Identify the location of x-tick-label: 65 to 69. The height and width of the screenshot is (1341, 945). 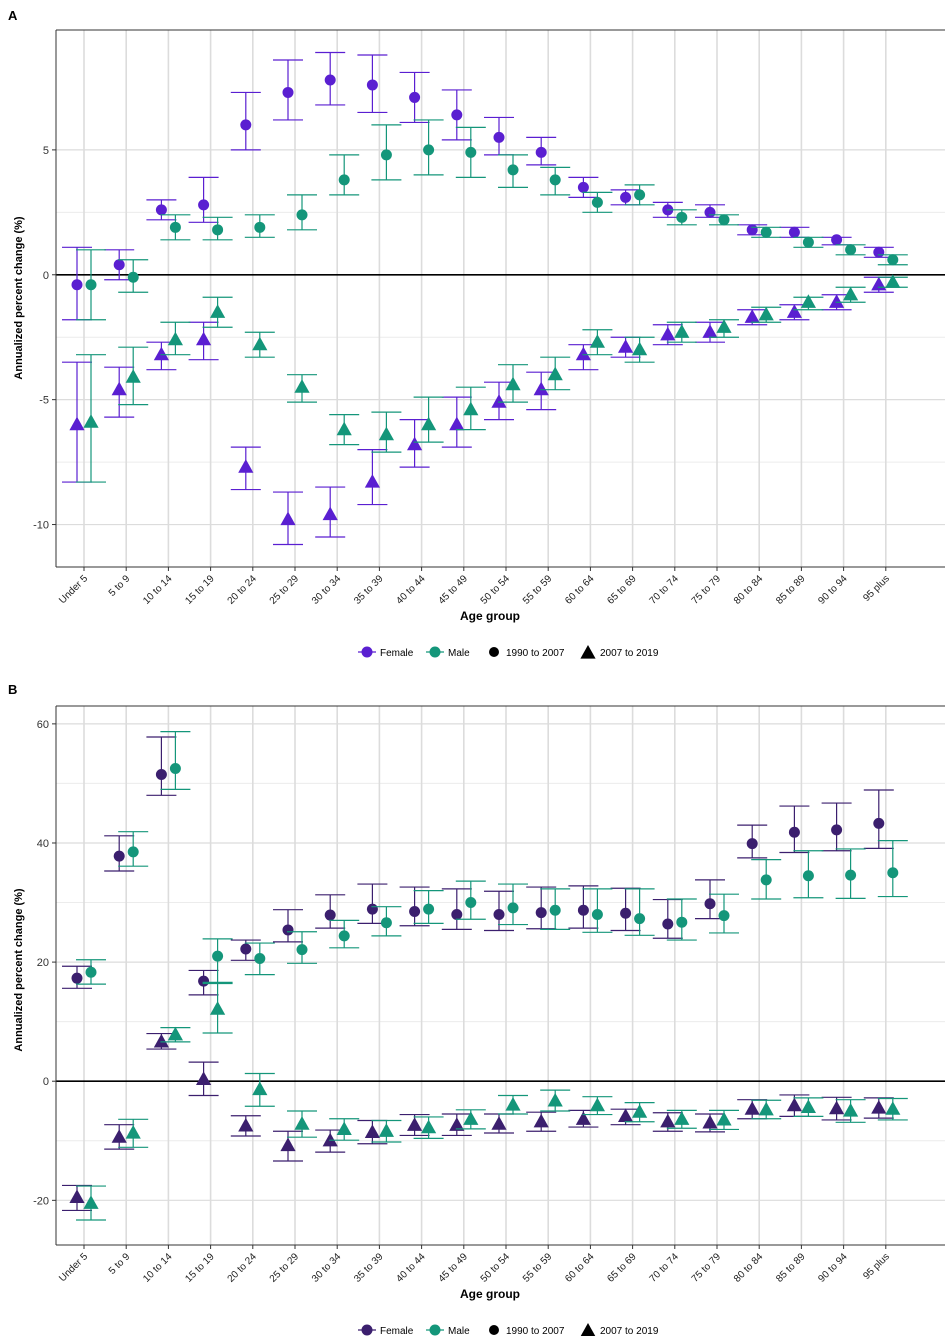
(622, 590).